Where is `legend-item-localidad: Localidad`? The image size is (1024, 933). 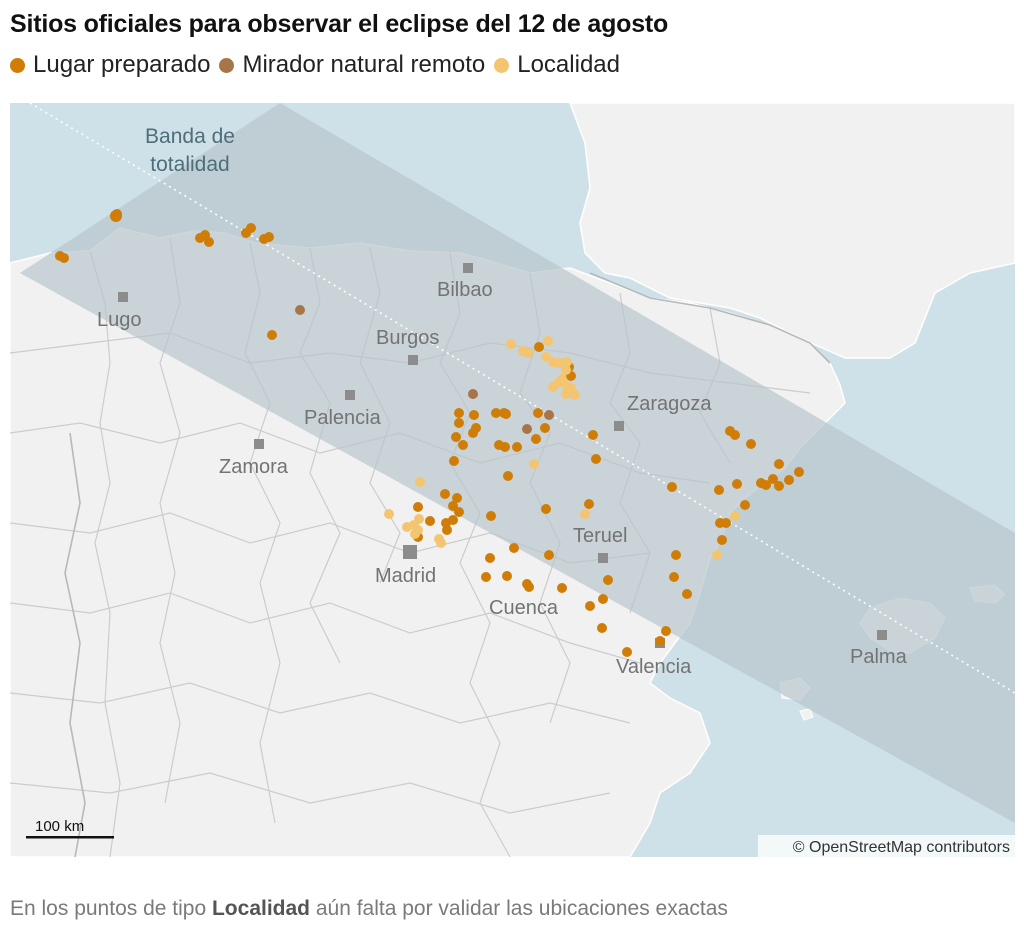
legend-item-localidad: Localidad is located at coordinates (557, 65).